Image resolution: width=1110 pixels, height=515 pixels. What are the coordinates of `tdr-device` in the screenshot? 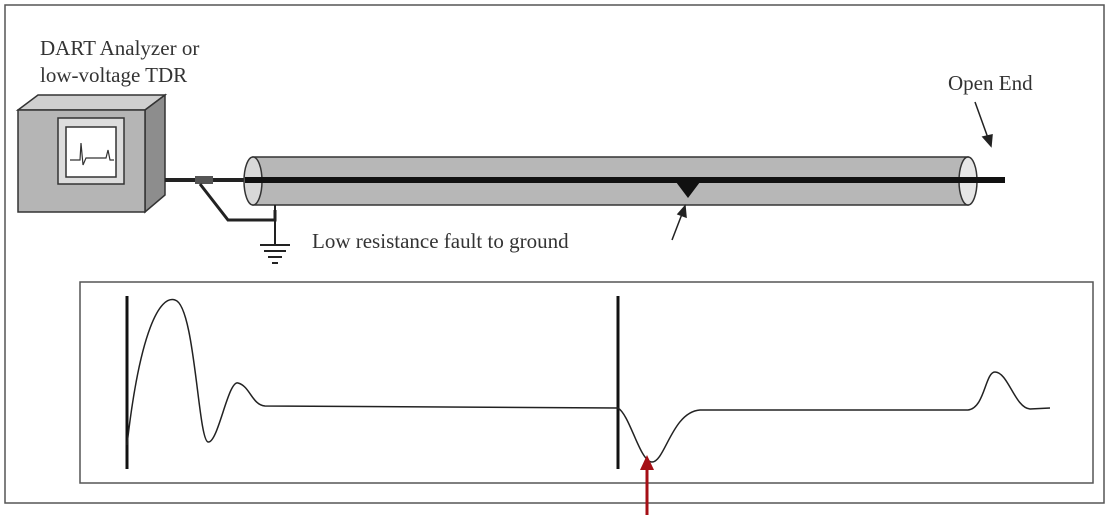 It's located at (91, 153).